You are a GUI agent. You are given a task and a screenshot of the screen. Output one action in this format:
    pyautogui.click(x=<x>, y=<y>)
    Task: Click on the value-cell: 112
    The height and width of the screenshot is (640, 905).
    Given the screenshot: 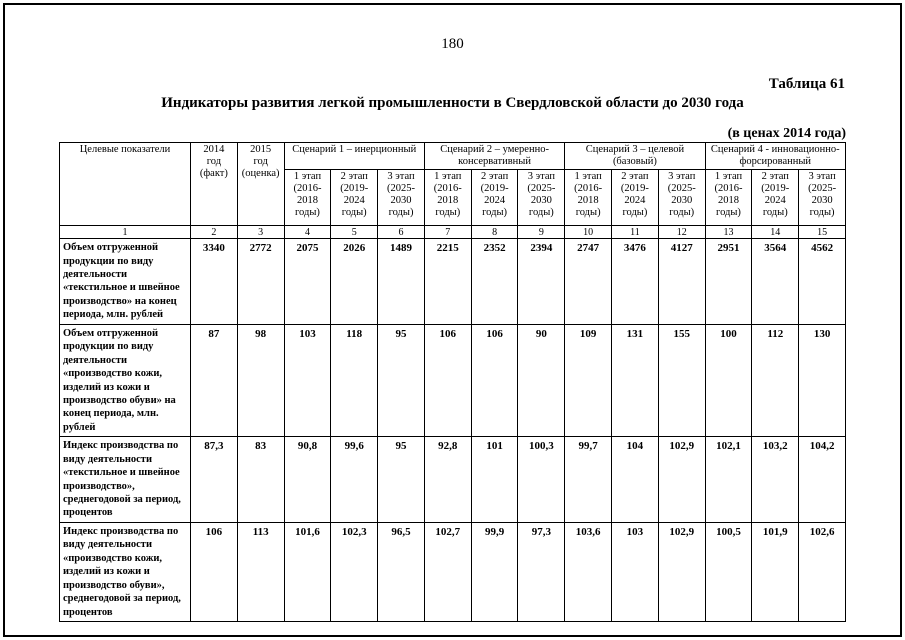 What is the action you would take?
    pyautogui.click(x=775, y=380)
    